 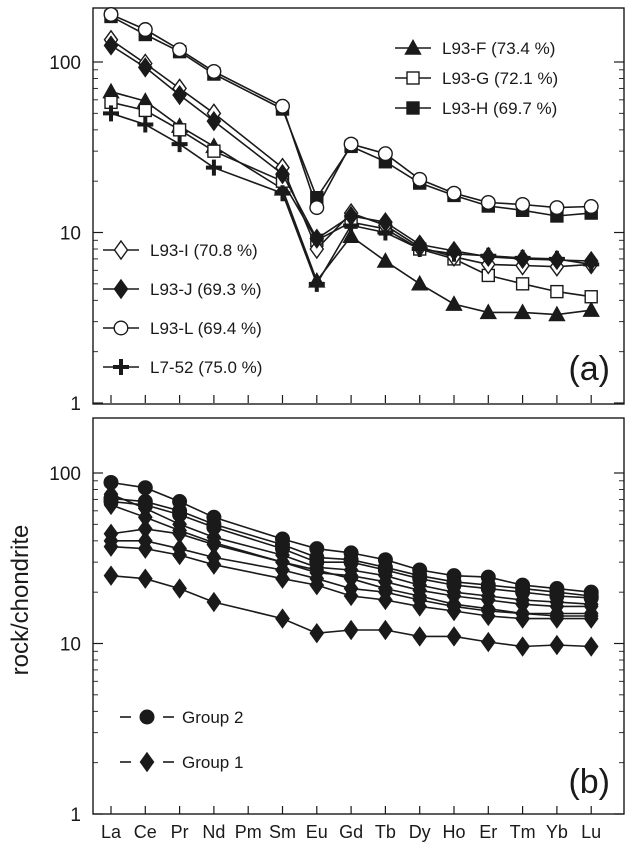 I want to click on legend-label: L93-I (70.8 %), so click(x=204, y=250).